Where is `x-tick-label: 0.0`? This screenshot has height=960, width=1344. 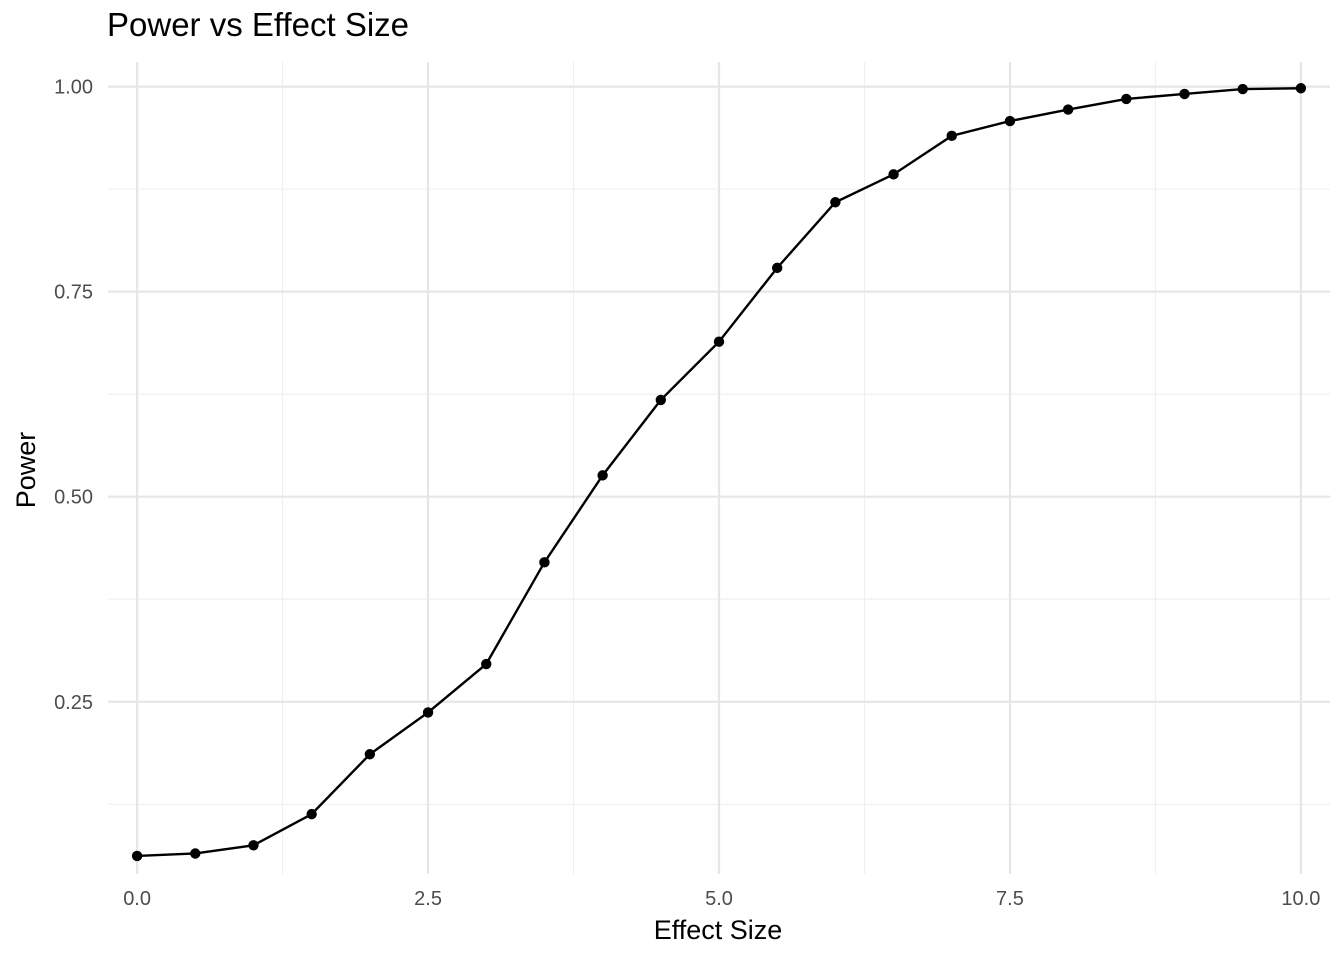 x-tick-label: 0.0 is located at coordinates (137, 899).